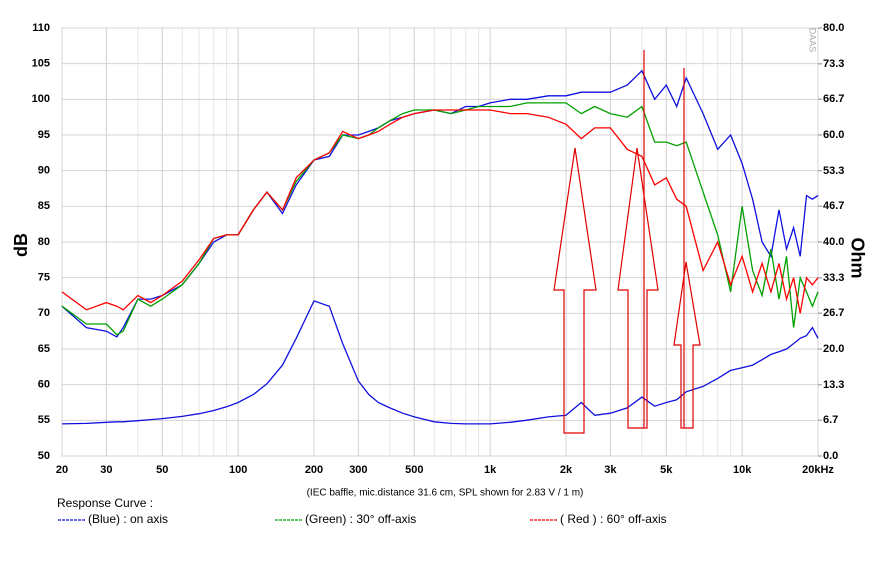 Image resolution: width=881 pixels, height=572 pixels. I want to click on y-tick-label: 70, so click(44, 313).